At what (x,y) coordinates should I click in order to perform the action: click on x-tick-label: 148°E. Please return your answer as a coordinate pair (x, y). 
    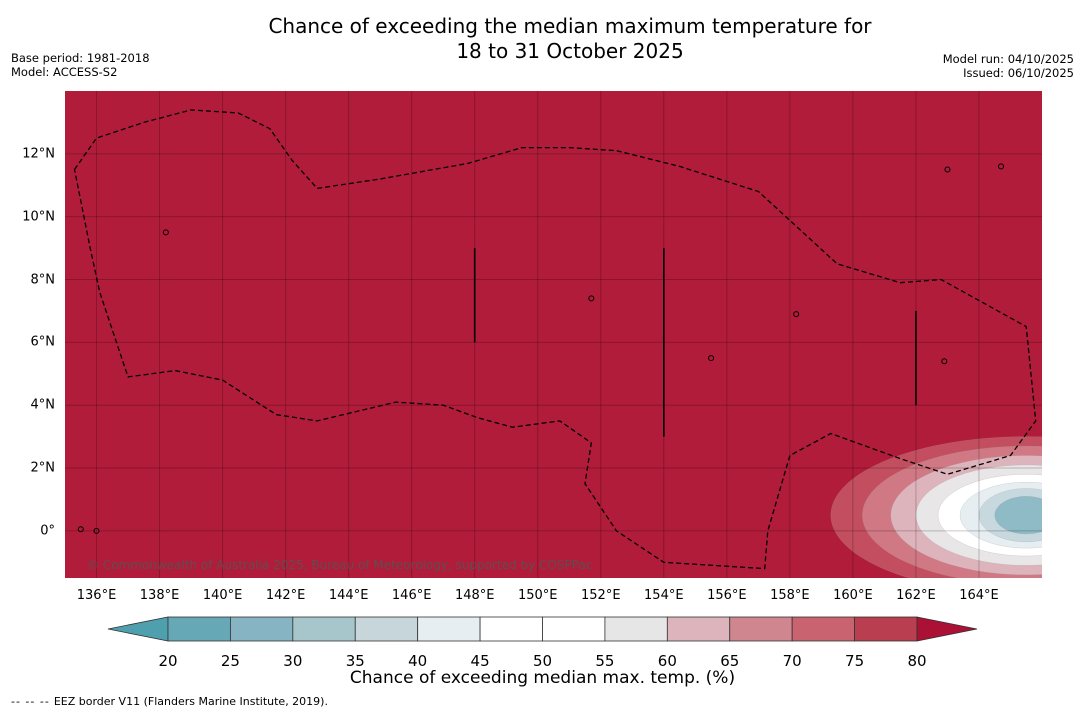
    Looking at the image, I should click on (474, 595).